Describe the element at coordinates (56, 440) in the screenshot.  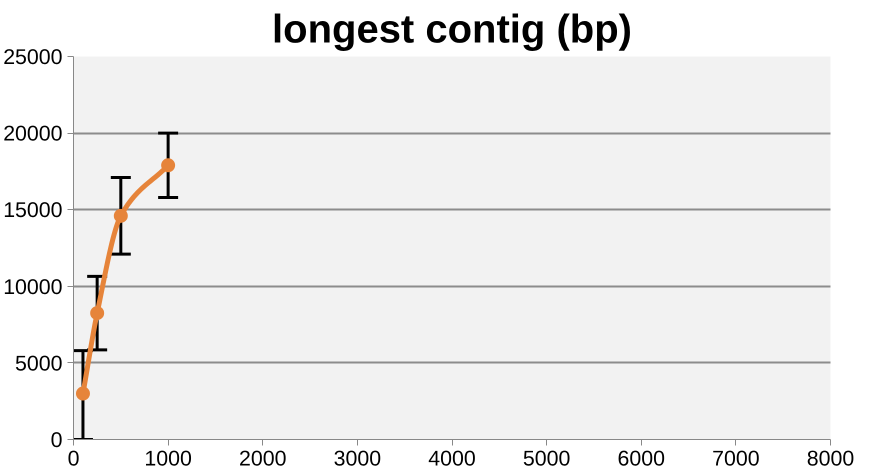
I see `y-tick-label: 0` at that location.